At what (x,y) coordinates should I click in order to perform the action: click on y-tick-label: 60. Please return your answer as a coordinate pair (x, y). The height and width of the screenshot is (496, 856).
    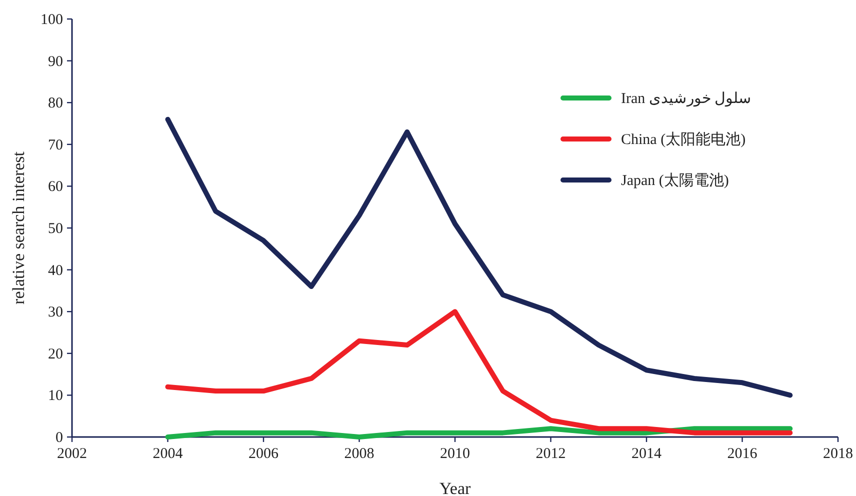
    Looking at the image, I should click on (55, 187).